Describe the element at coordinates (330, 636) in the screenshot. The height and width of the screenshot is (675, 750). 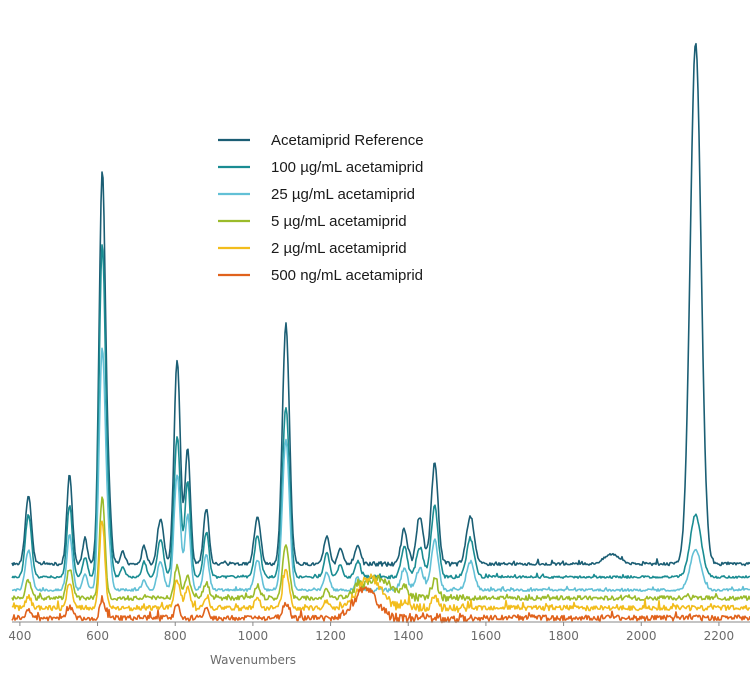
I see `x-tick-label-4: 1200` at that location.